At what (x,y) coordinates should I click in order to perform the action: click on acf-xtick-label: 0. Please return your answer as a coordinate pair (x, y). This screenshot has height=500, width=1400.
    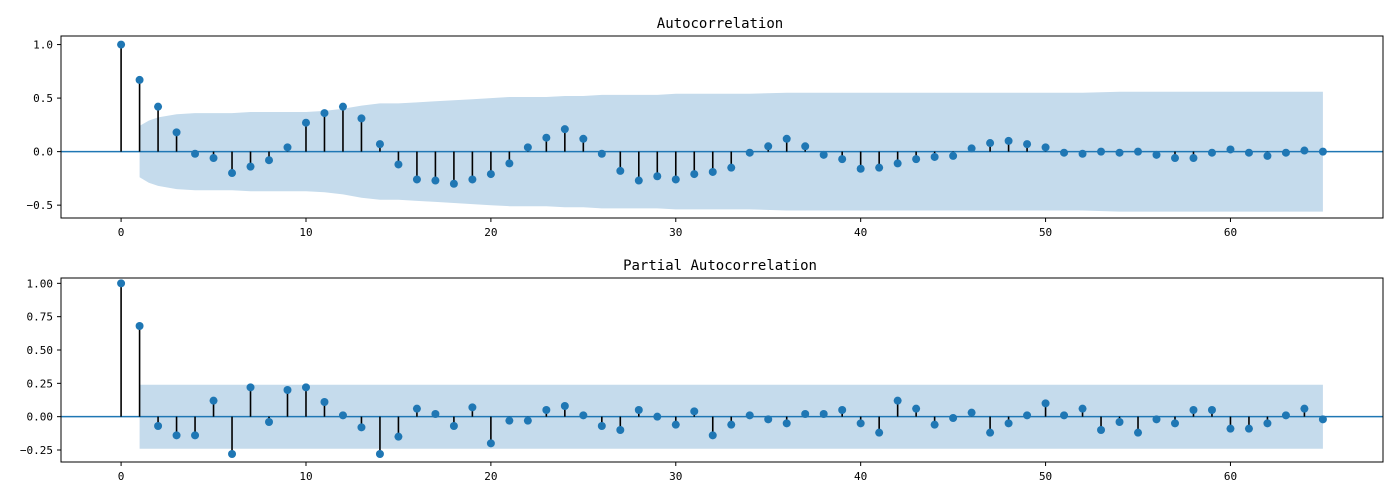
    Looking at the image, I should click on (121, 232).